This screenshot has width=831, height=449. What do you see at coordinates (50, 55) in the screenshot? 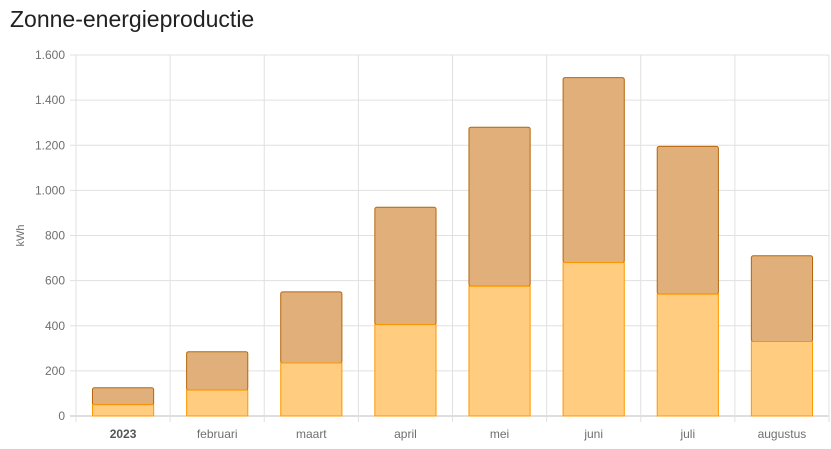
I see `y-tick-label: 1.600` at bounding box center [50, 55].